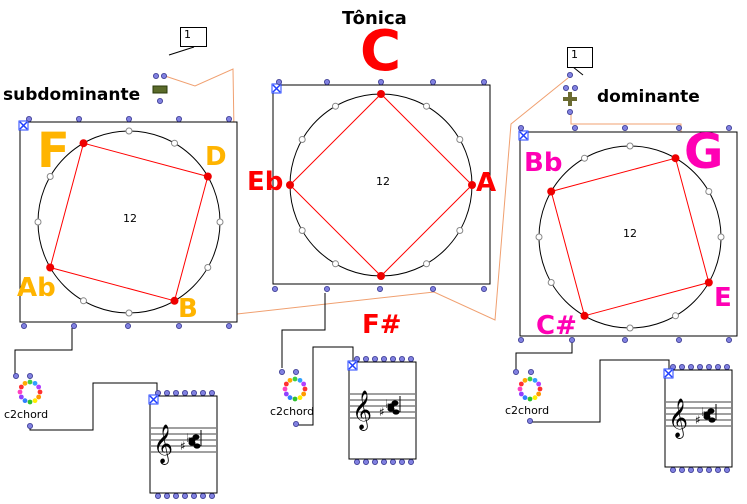 The width and height of the screenshot is (747, 504). I want to click on minus-op-outlet, so click(159, 101).